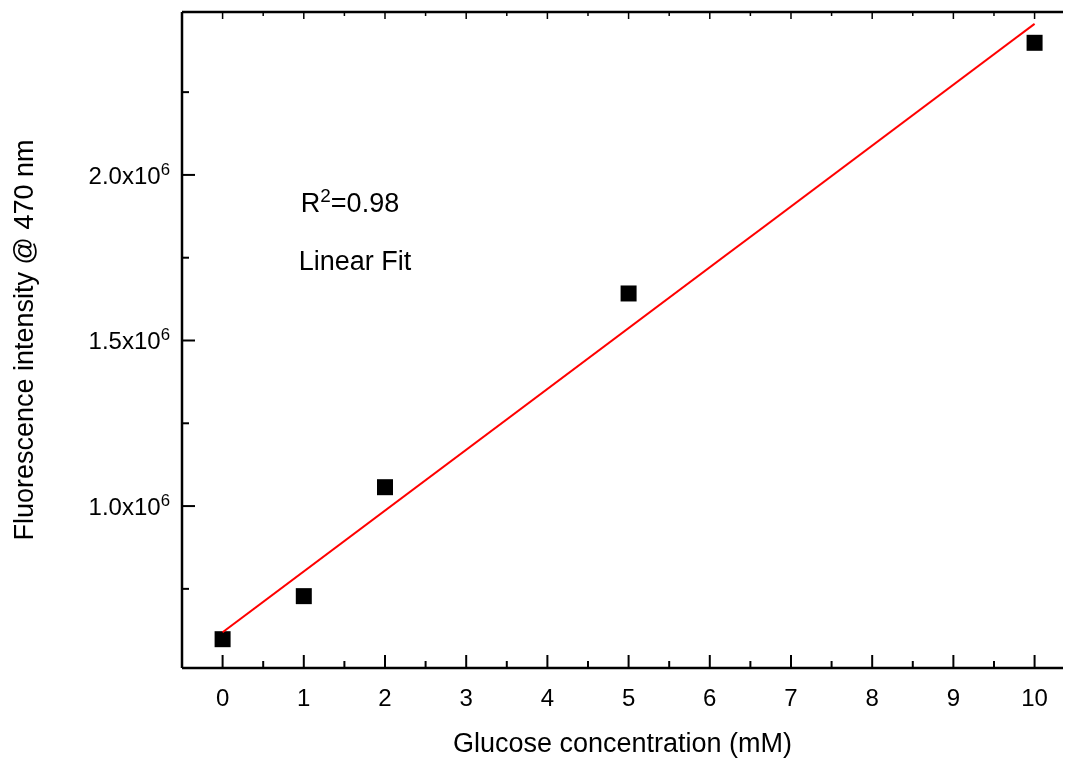 The image size is (1065, 761). What do you see at coordinates (355, 261) in the screenshot?
I see `annotation: Linear Fit` at bounding box center [355, 261].